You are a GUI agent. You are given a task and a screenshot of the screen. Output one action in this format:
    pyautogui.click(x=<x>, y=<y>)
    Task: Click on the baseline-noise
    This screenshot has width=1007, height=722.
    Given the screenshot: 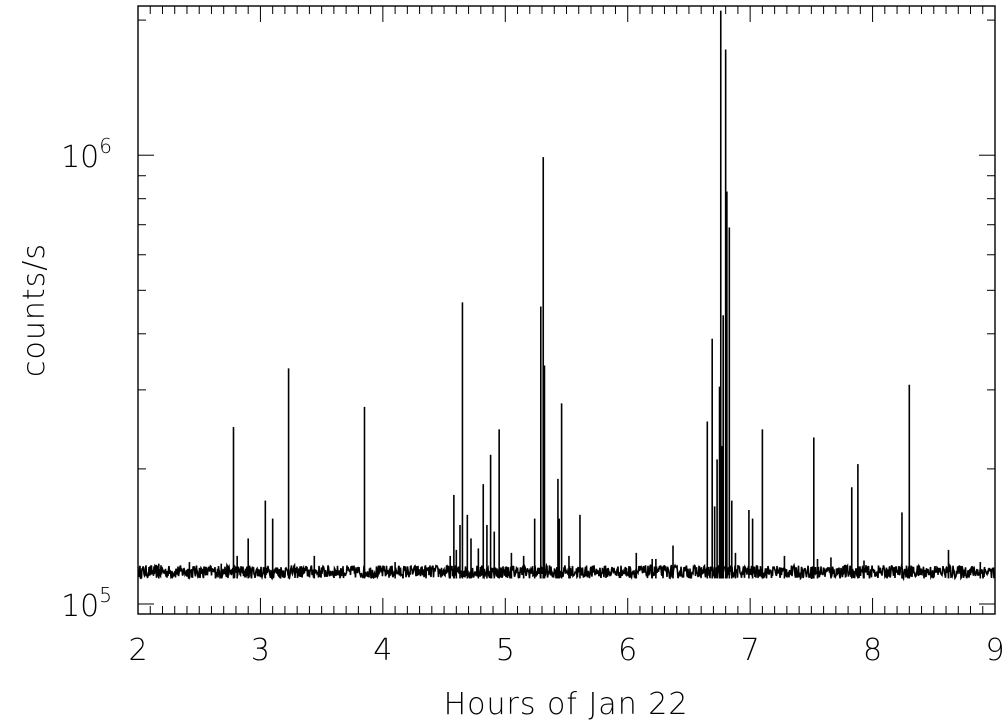 What is the action you would take?
    pyautogui.click(x=566, y=572)
    